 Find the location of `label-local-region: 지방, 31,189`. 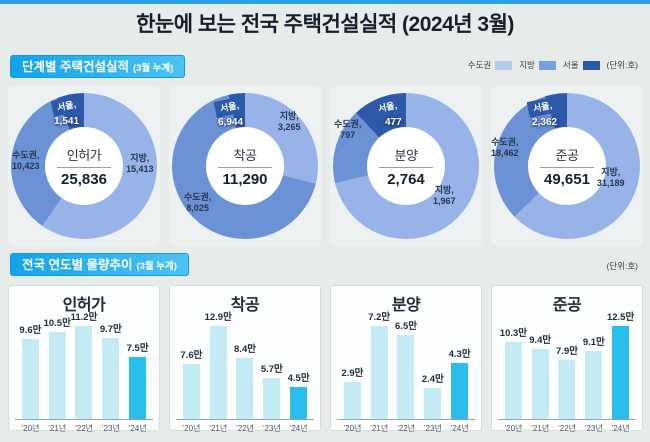

label-local-region: 지방, 31,189 is located at coordinates (611, 178).